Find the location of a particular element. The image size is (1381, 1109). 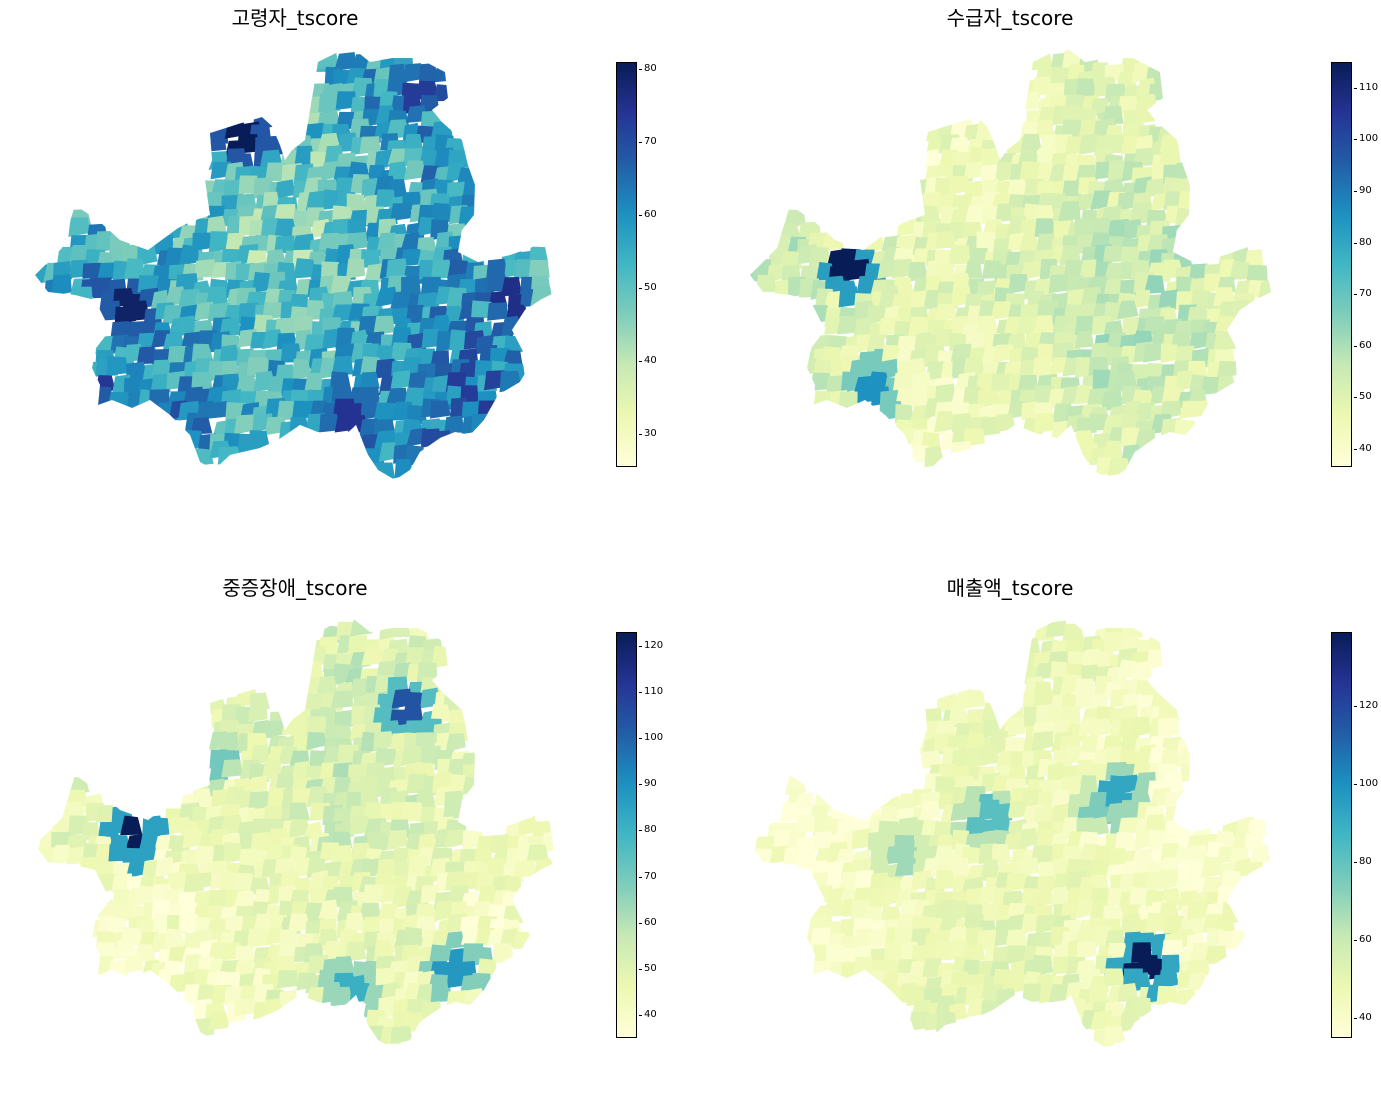

panel-title: 고령자_tscore is located at coordinates (295, 18).